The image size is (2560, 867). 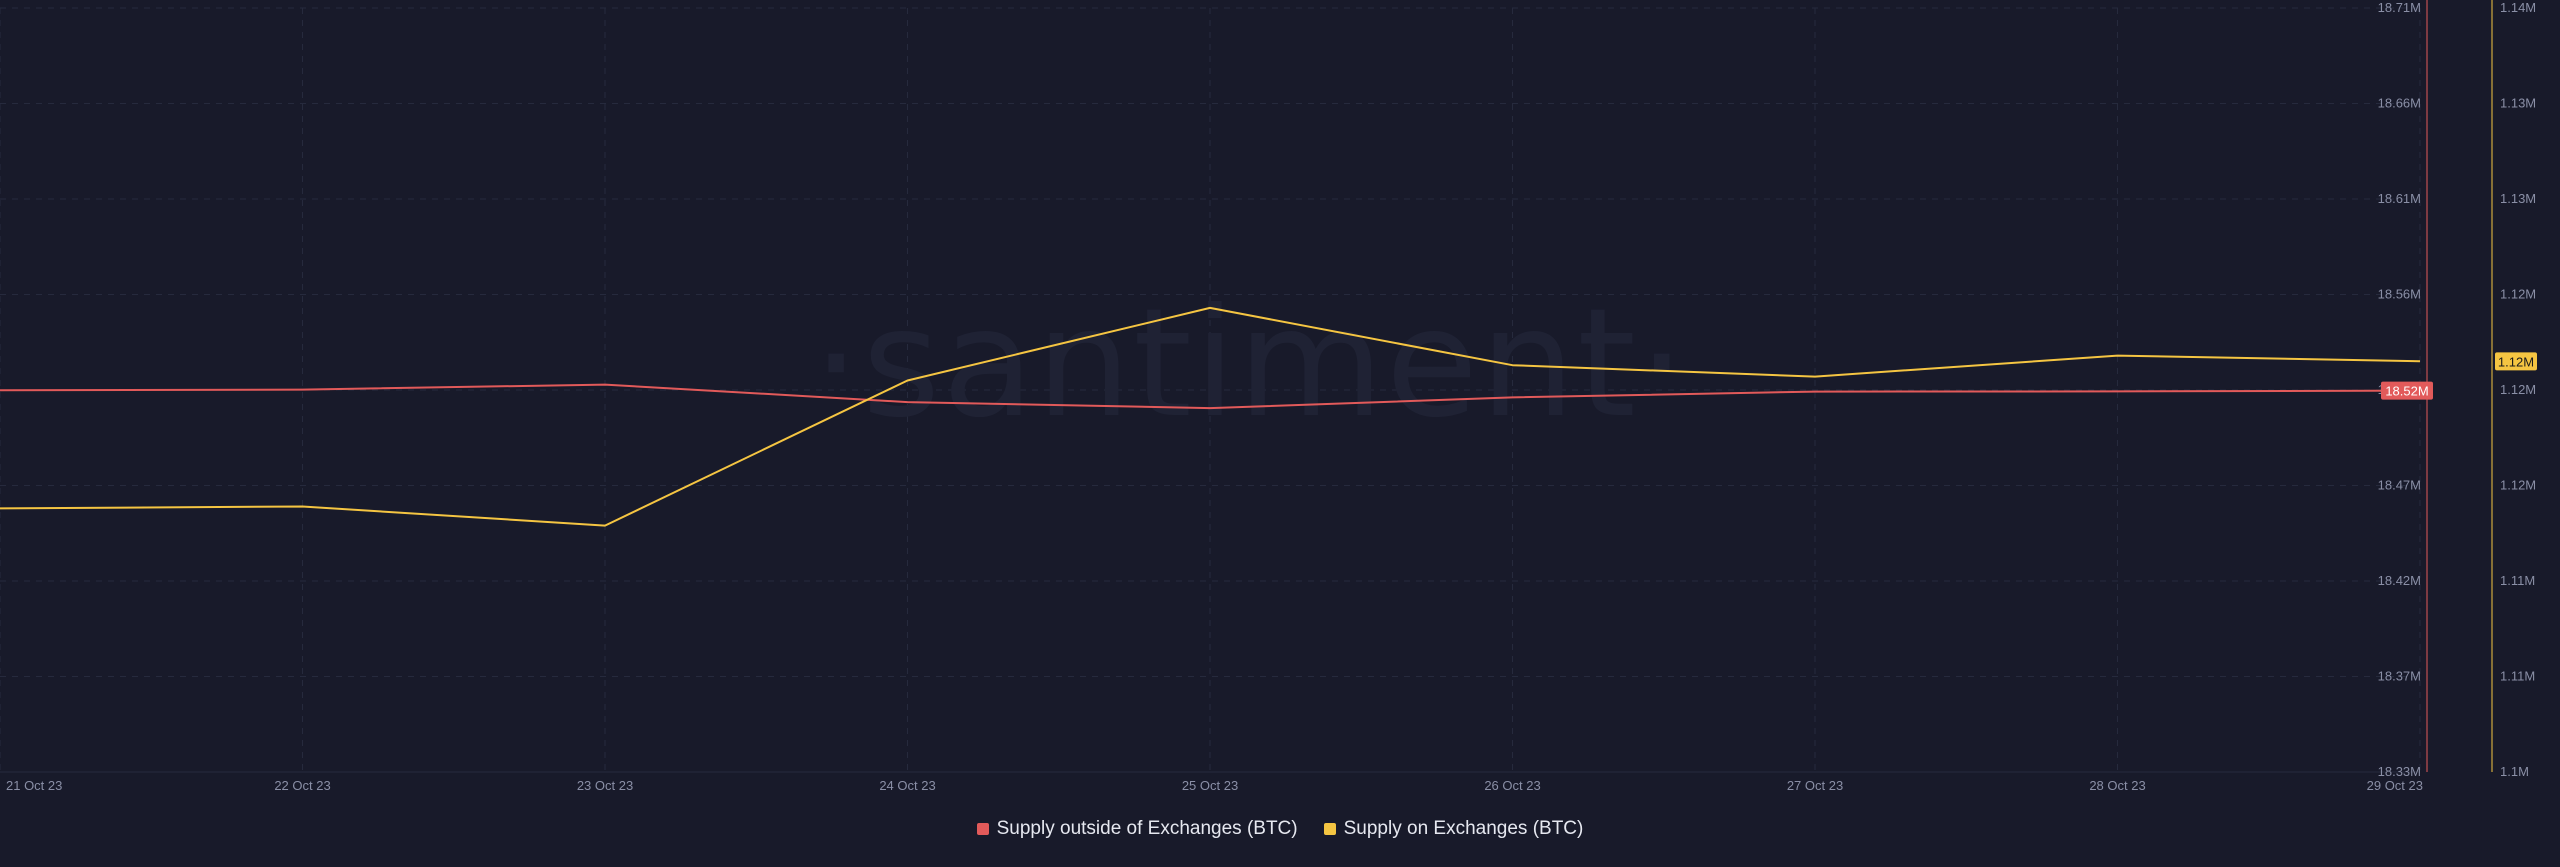 What do you see at coordinates (1249, 364) in the screenshot?
I see `watermark: ·santiment·` at bounding box center [1249, 364].